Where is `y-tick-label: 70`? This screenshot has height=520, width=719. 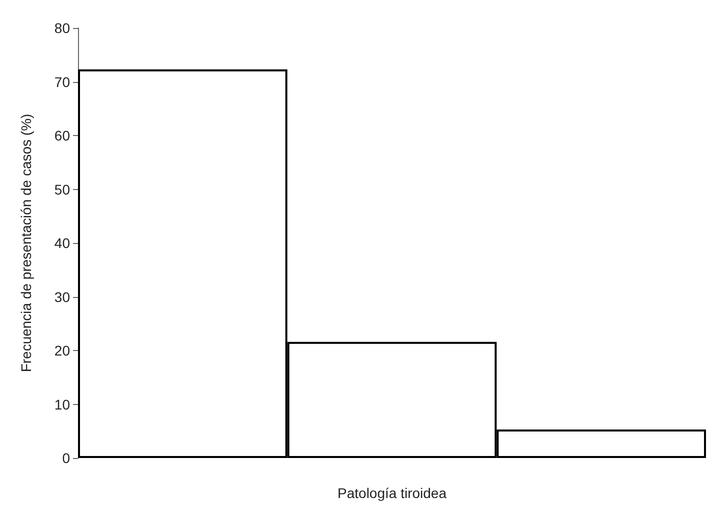
y-tick-label: 70 is located at coordinates (62, 82).